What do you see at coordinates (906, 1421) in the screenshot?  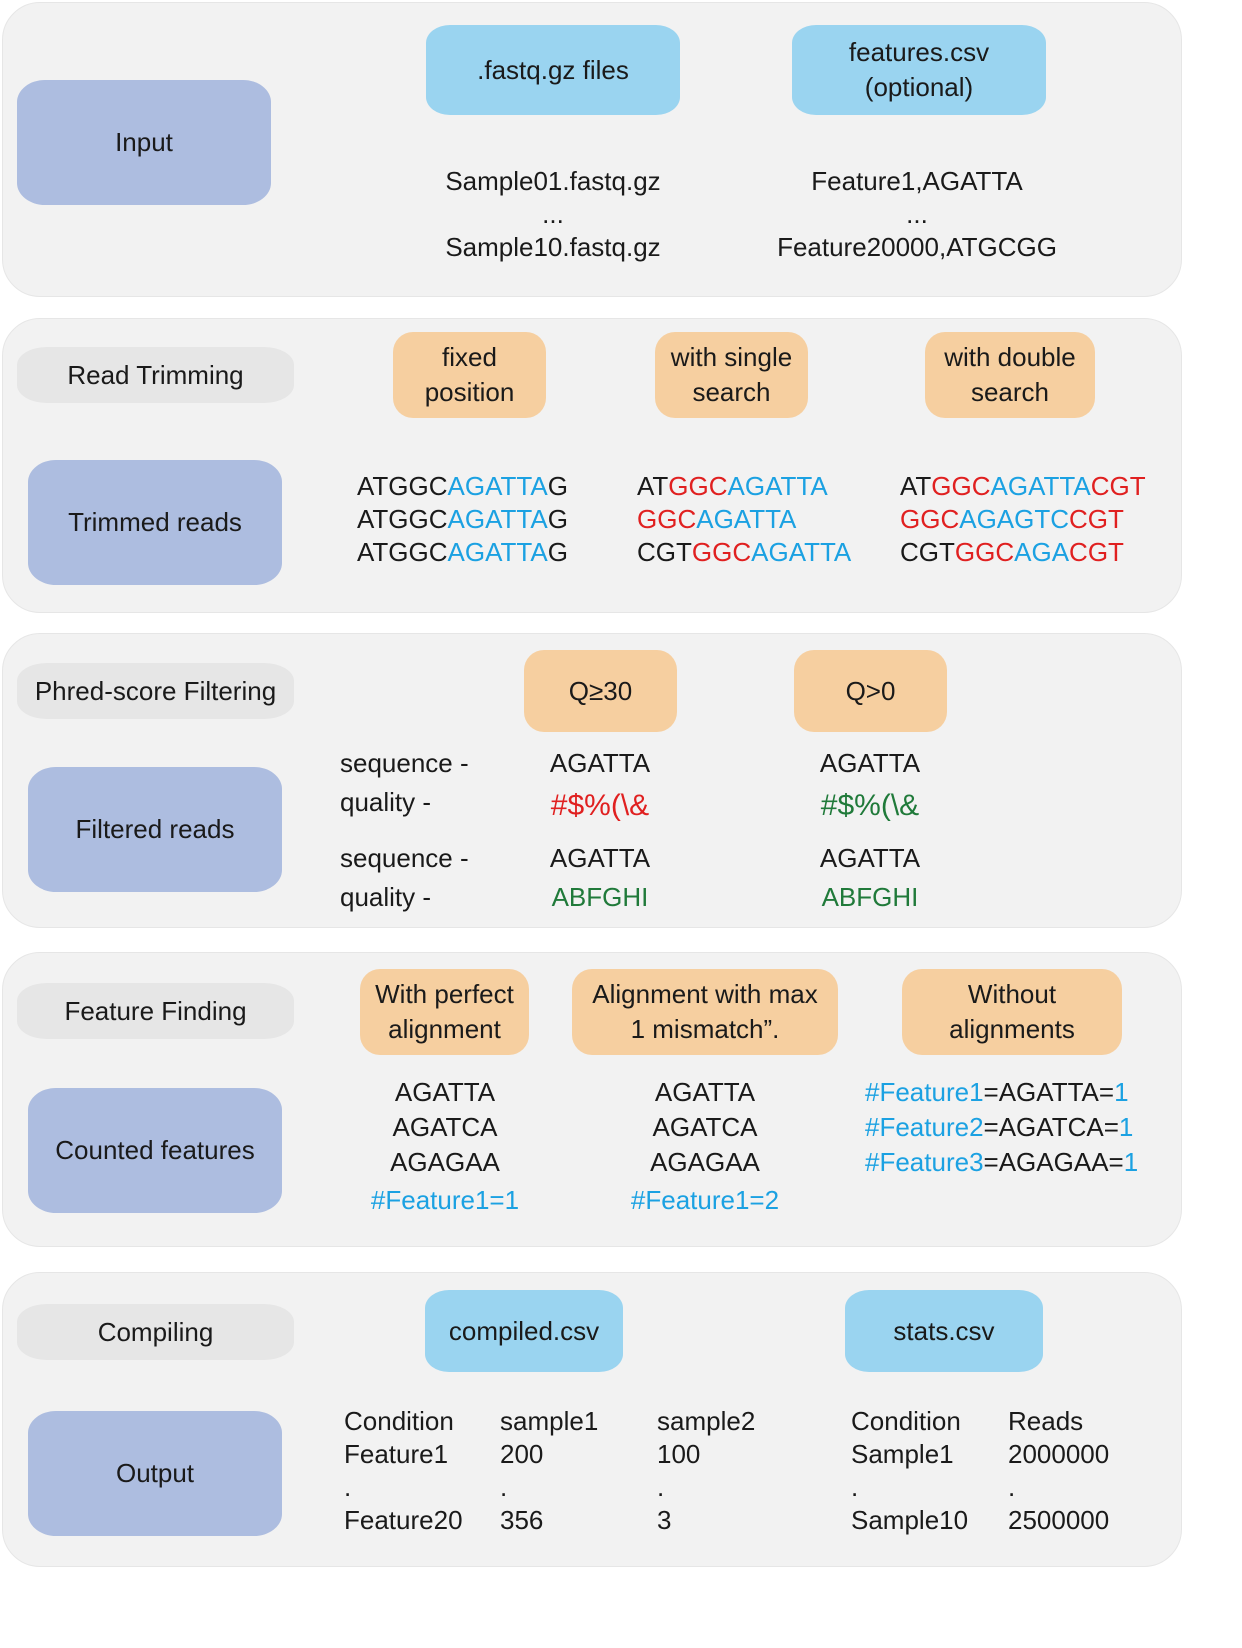 I see `table-cell: Condition` at bounding box center [906, 1421].